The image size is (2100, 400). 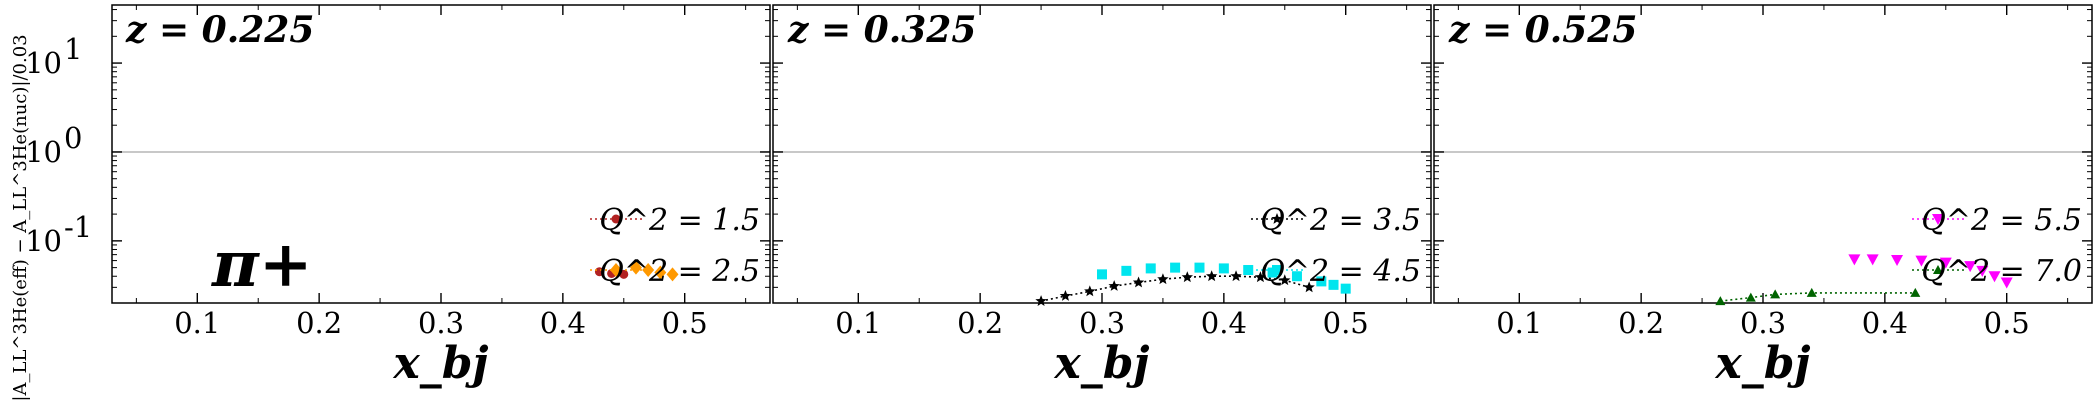 What do you see at coordinates (1542, 30) in the screenshot?
I see `panel-title: z = 0.525` at bounding box center [1542, 30].